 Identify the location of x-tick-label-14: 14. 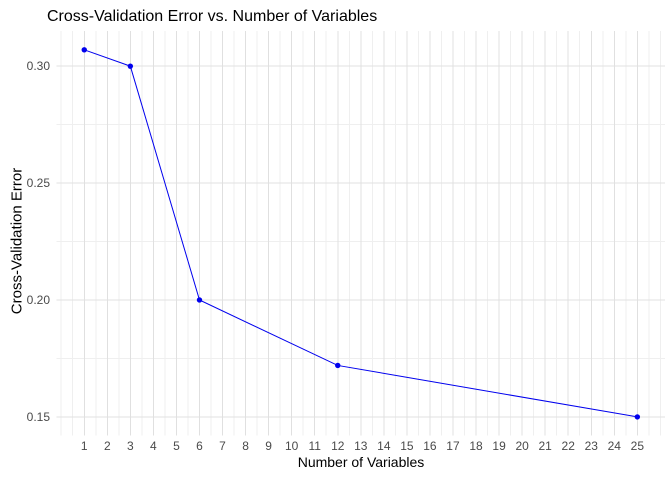
(384, 446).